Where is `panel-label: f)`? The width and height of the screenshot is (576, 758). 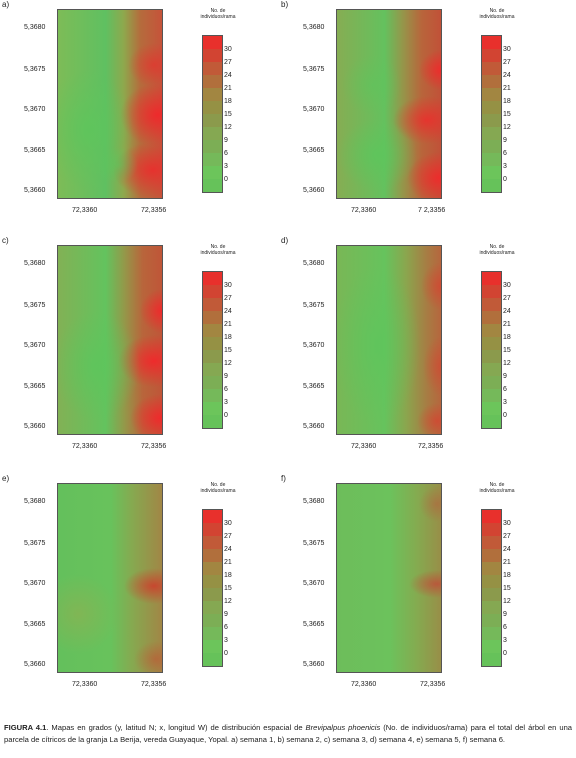
panel-label: f) is located at coordinates (283, 478).